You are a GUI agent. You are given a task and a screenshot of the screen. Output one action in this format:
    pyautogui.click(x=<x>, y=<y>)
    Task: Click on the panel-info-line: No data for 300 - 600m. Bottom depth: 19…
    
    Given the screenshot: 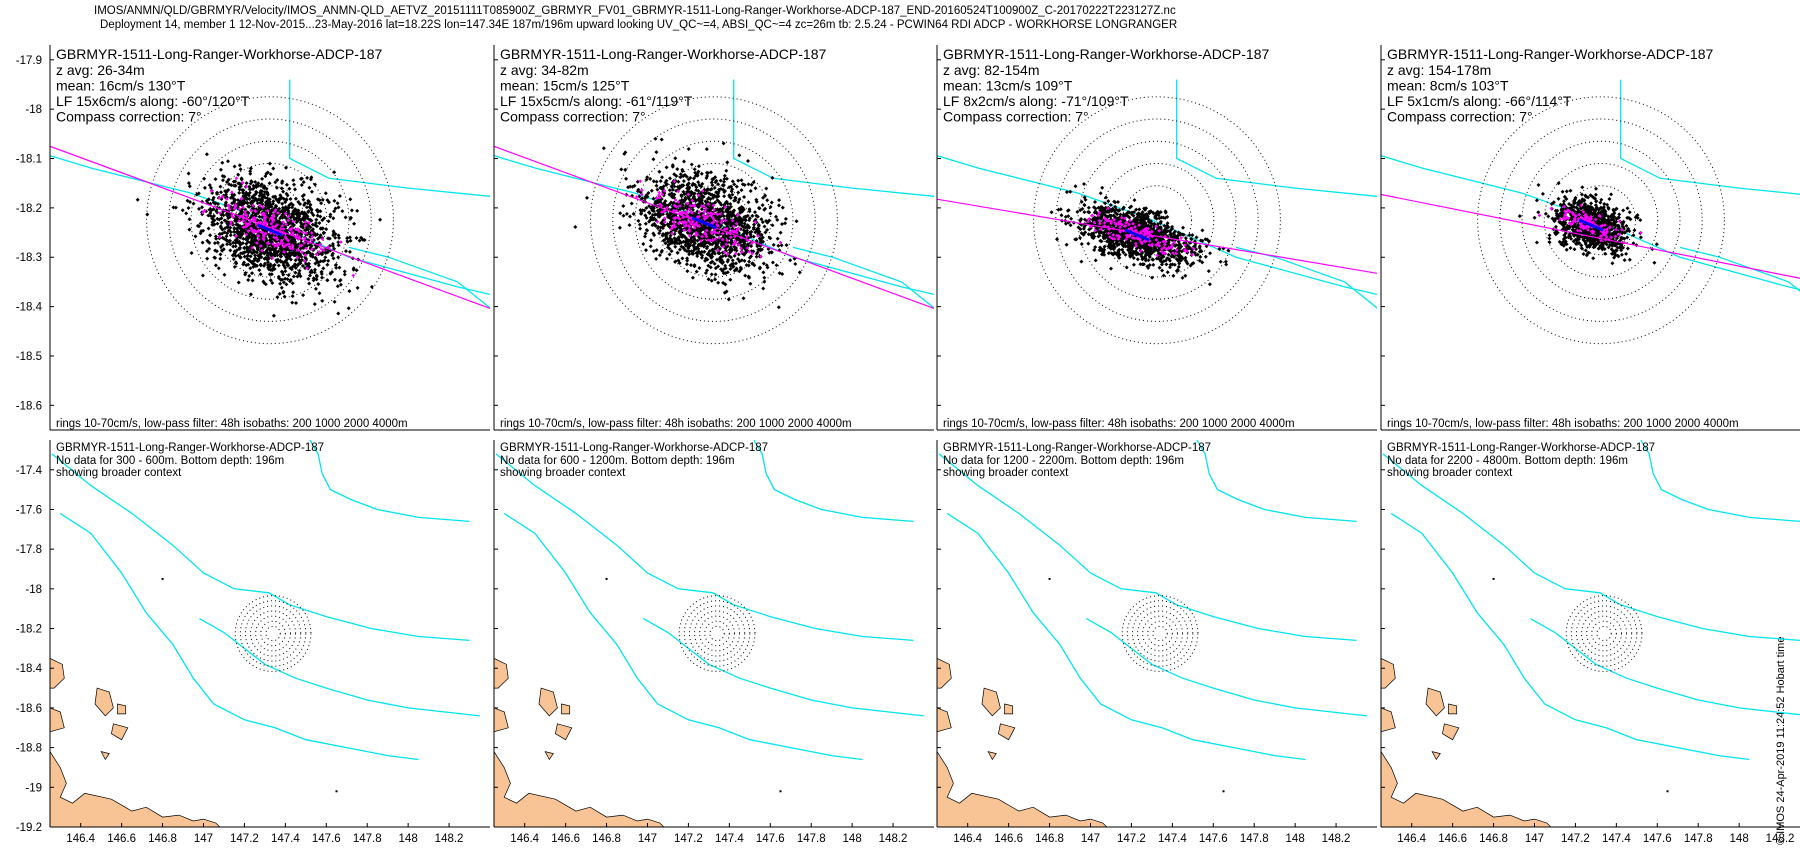 What is the action you would take?
    pyautogui.click(x=170, y=461)
    